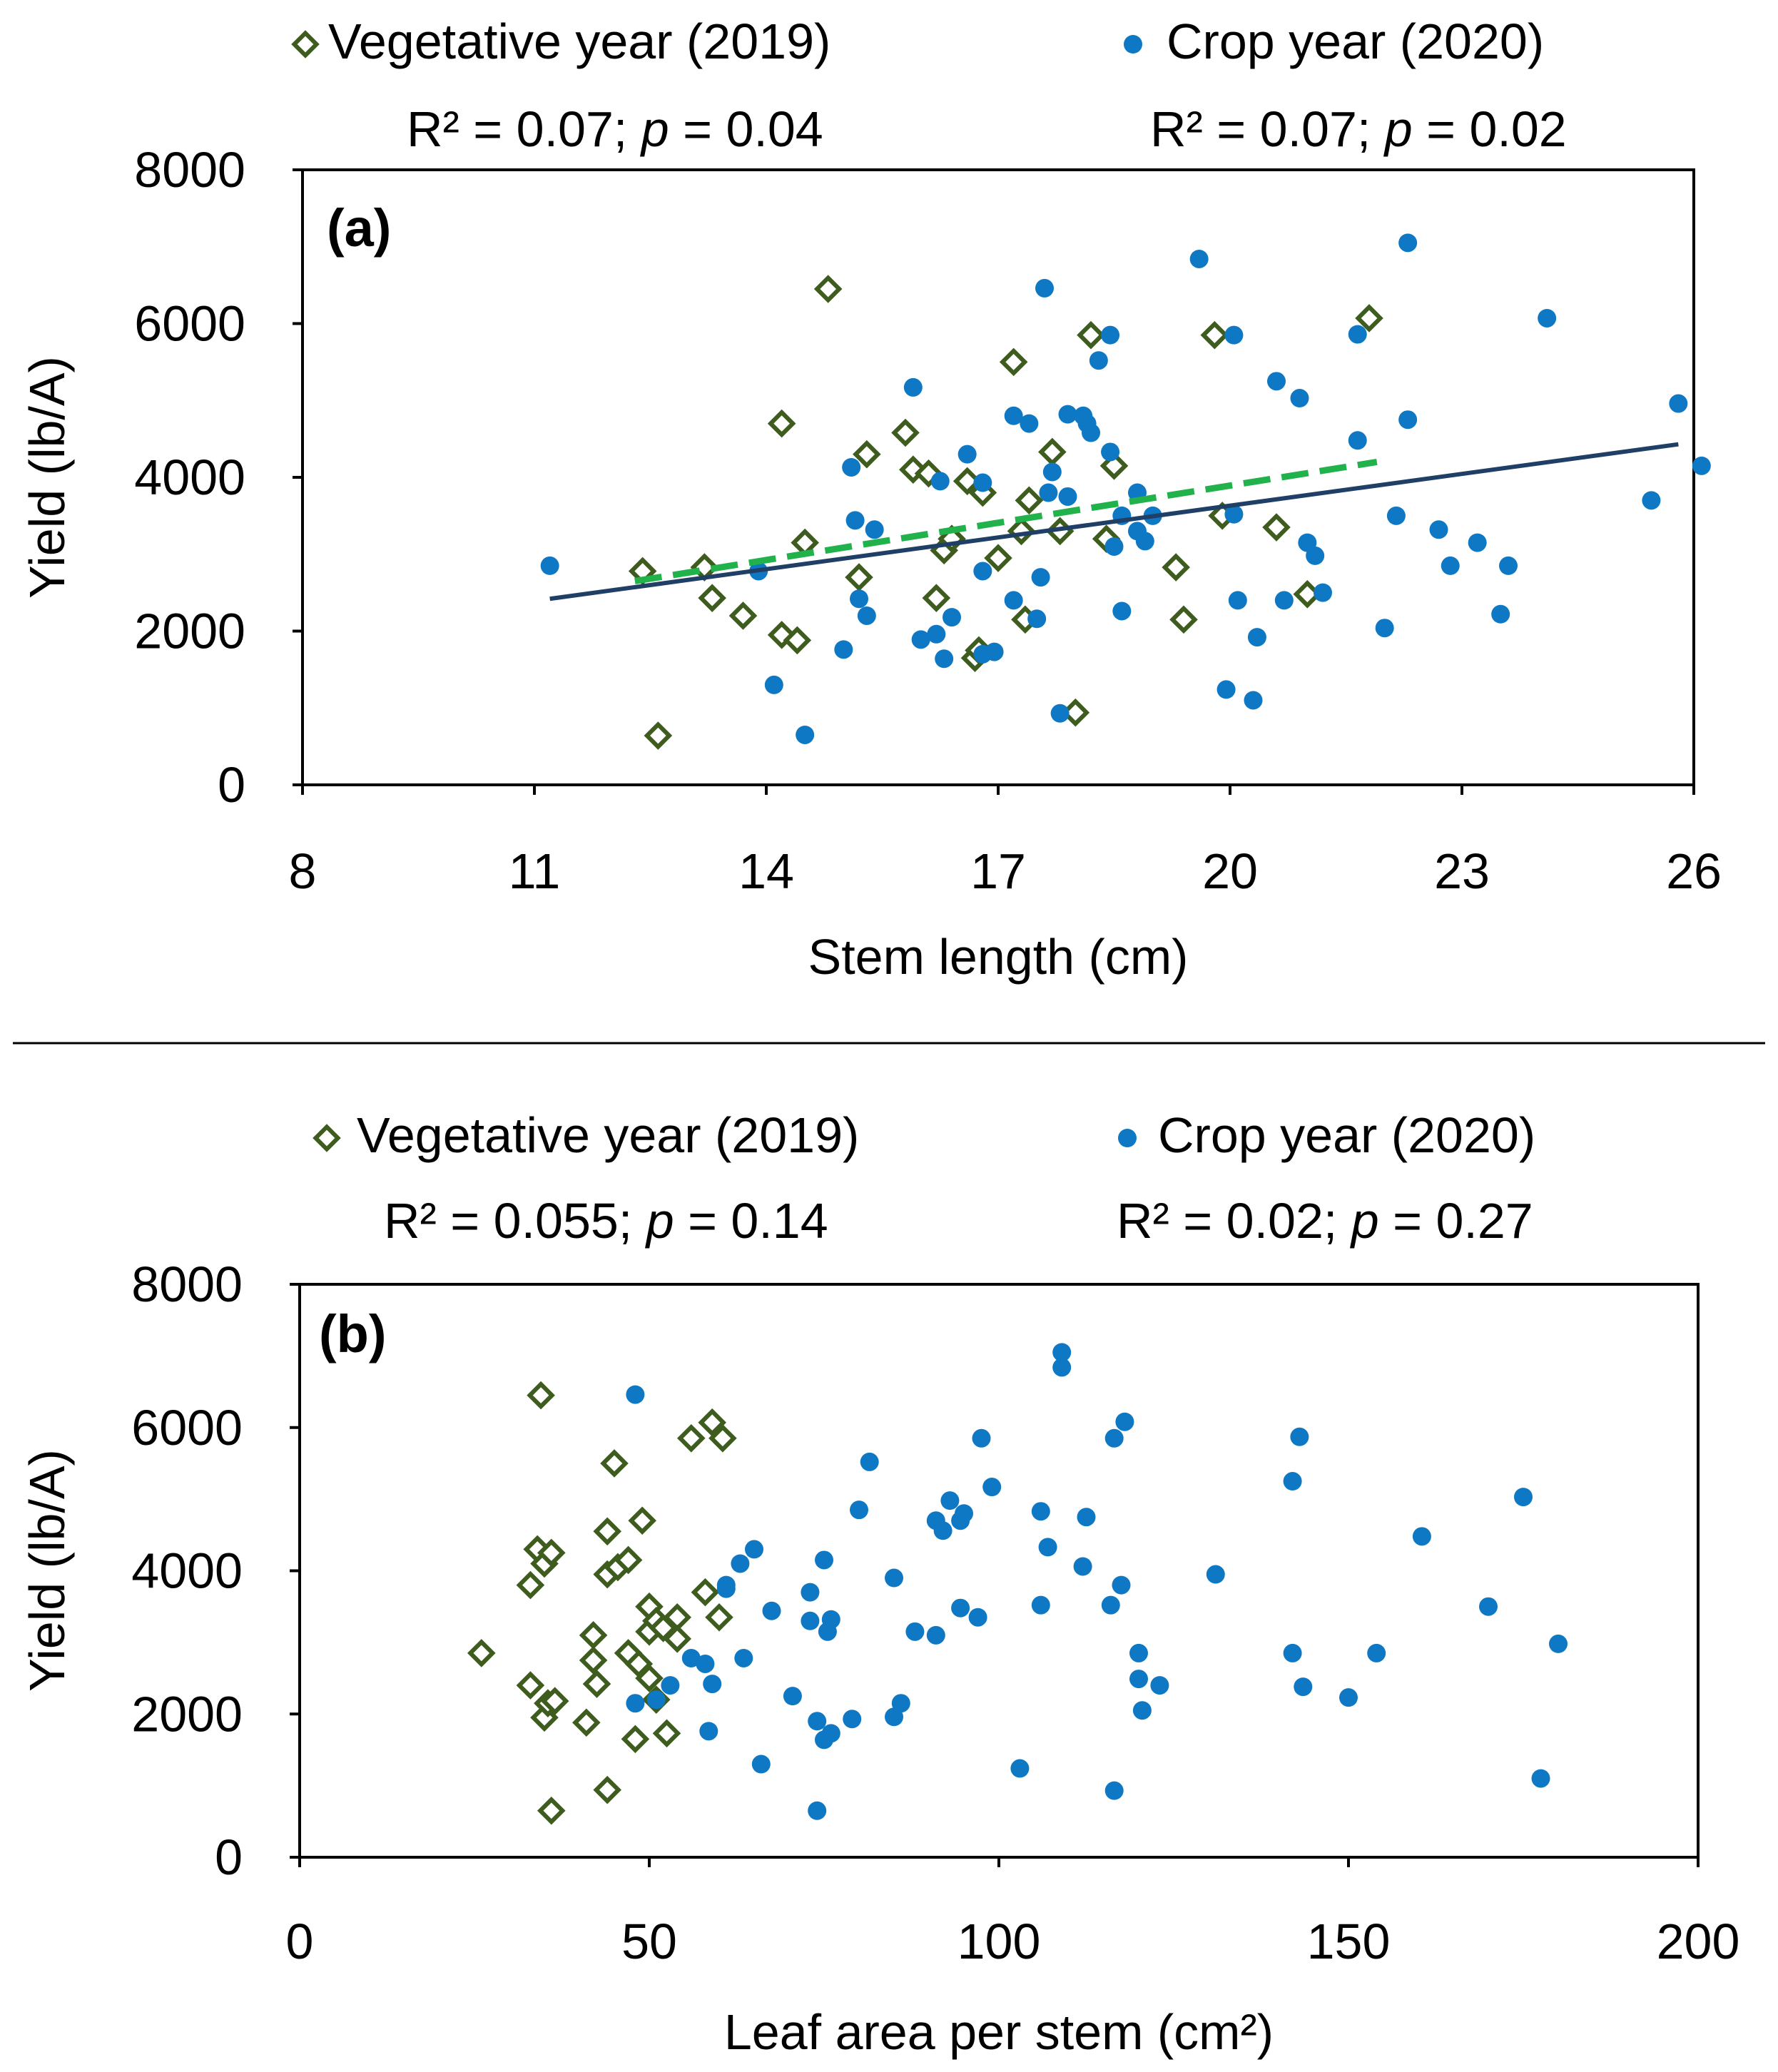  Describe the element at coordinates (579, 42) in the screenshot. I see `legend-vegetative-label: Vegetative year (2019)` at that location.